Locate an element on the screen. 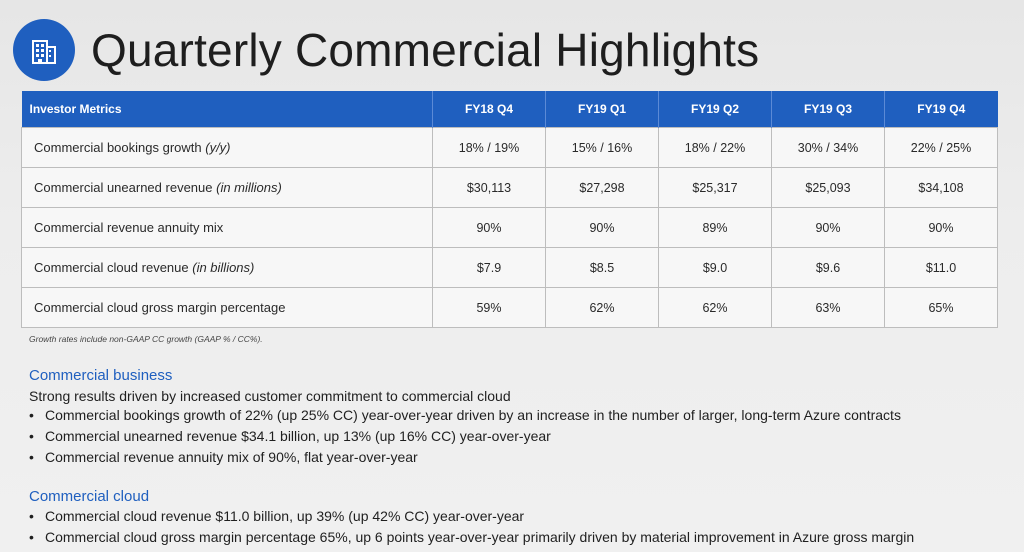 The height and width of the screenshot is (552, 1024). row-label-qualifier: (in millions) is located at coordinates (249, 187).